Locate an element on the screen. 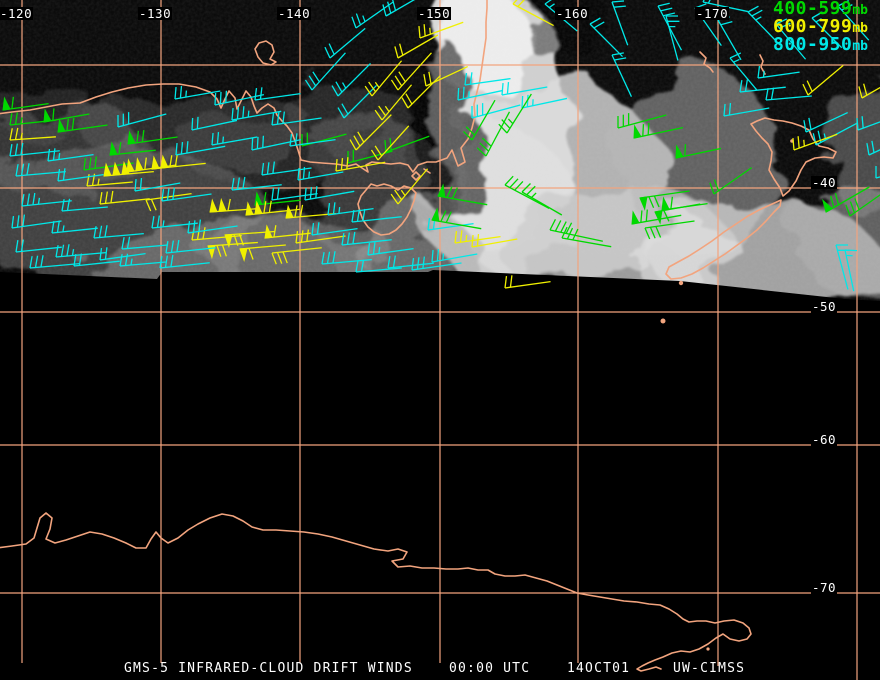 This screenshot has width=880, height=680. coastline-nz-south-island is located at coordinates (723, 239).